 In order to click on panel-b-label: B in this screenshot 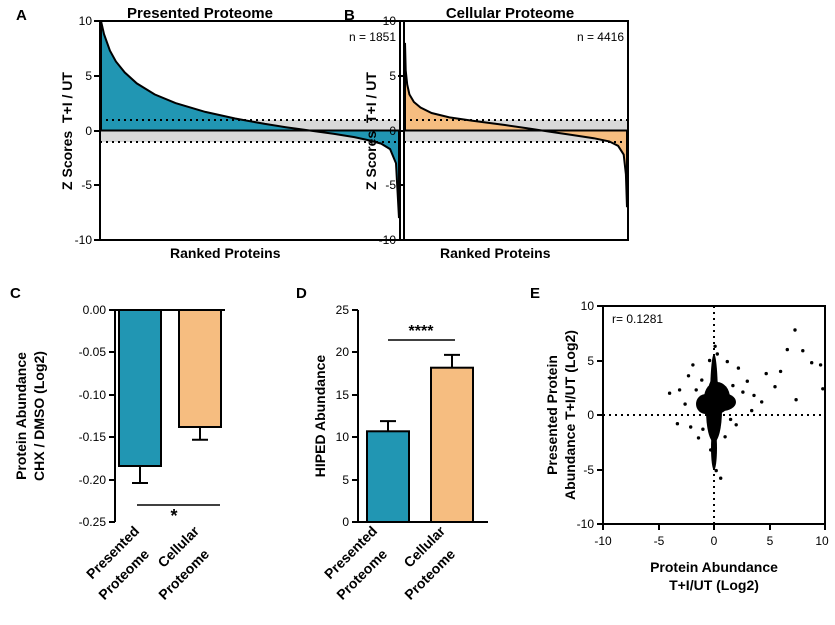, I will do `click(349, 15)`.